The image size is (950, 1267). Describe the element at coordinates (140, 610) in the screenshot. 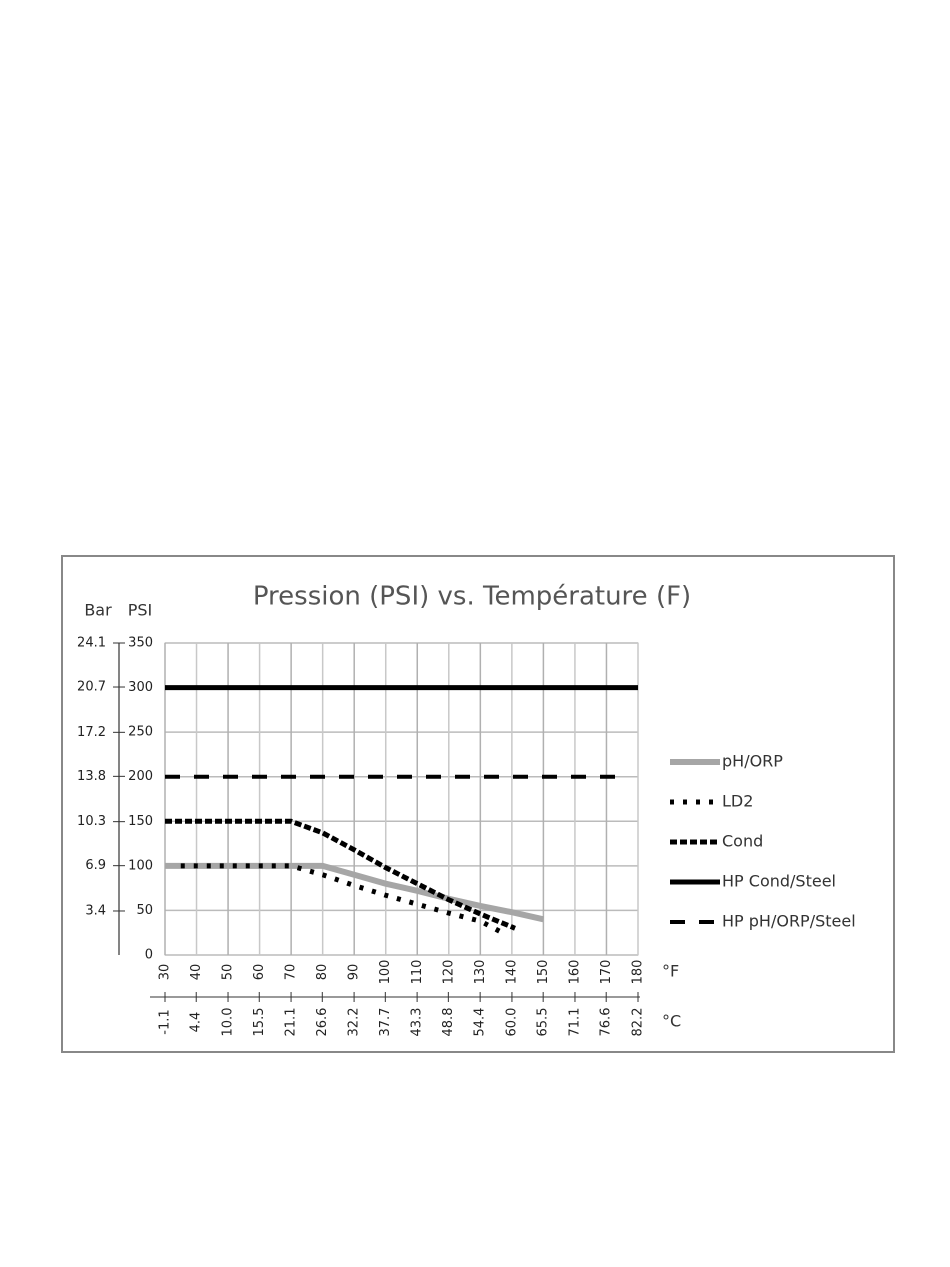

I see `y-axis-label: PSI` at that location.